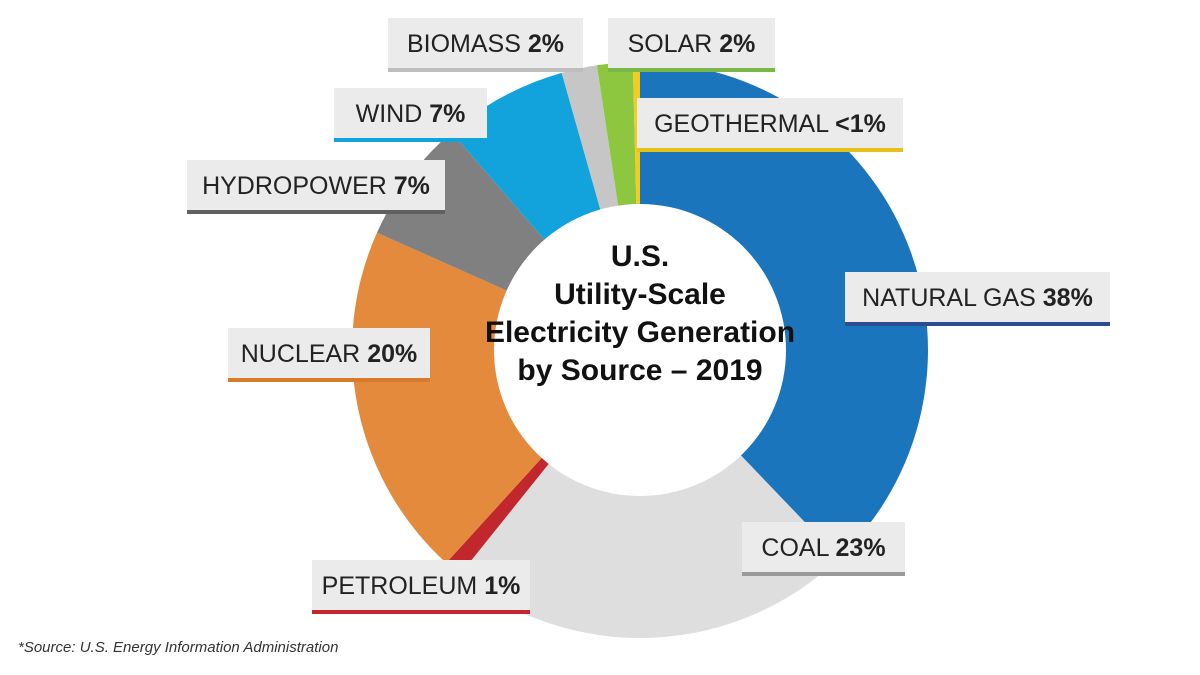 This screenshot has height=675, width=1200. Describe the element at coordinates (639, 370) in the screenshot. I see `chart-title: by Source – 2019` at that location.